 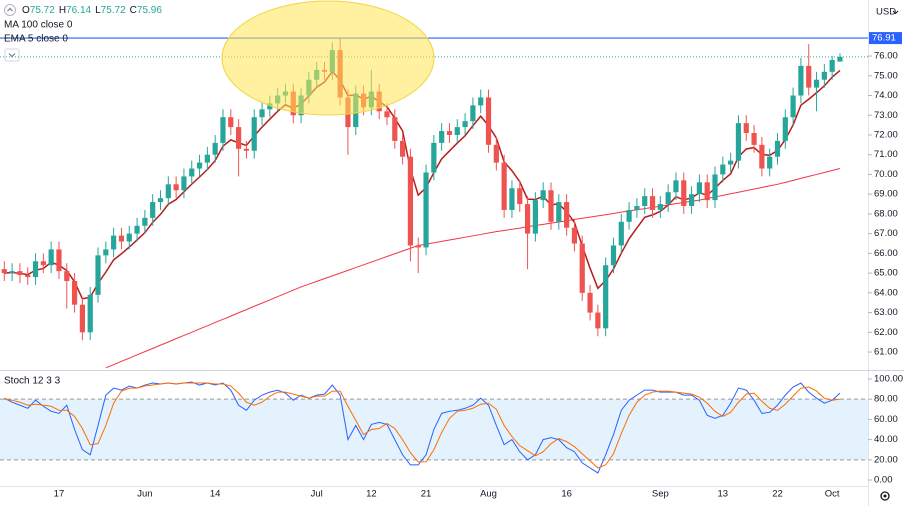 What do you see at coordinates (886, 12) in the screenshot?
I see `currency: USD` at bounding box center [886, 12].